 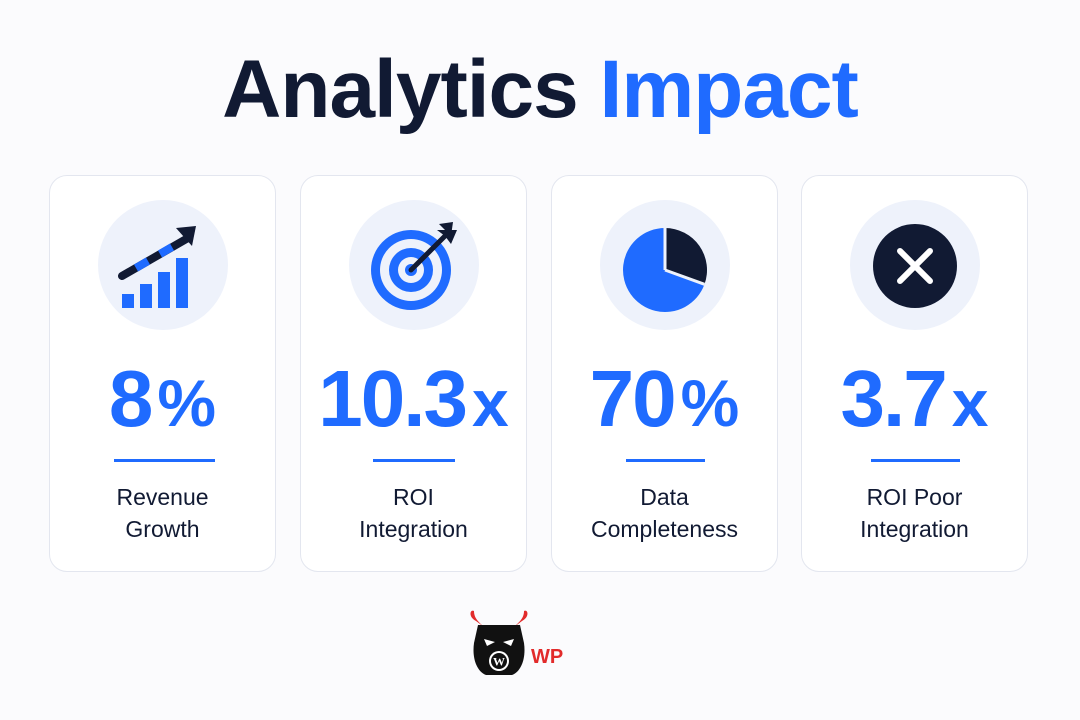 What do you see at coordinates (664, 513) in the screenshot?
I see `stat-label: Data Completeness` at bounding box center [664, 513].